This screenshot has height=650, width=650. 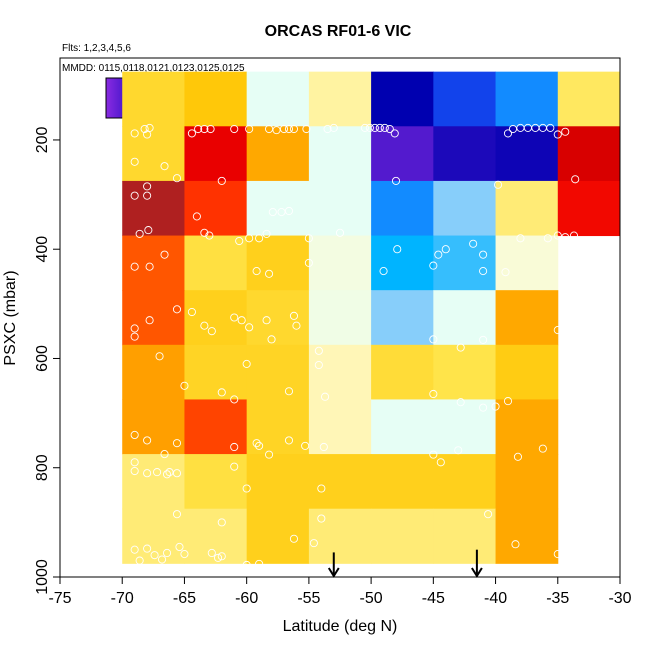 What do you see at coordinates (338, 31) in the screenshot?
I see `chart-title: ORCAS RF01-6 VIC` at bounding box center [338, 31].